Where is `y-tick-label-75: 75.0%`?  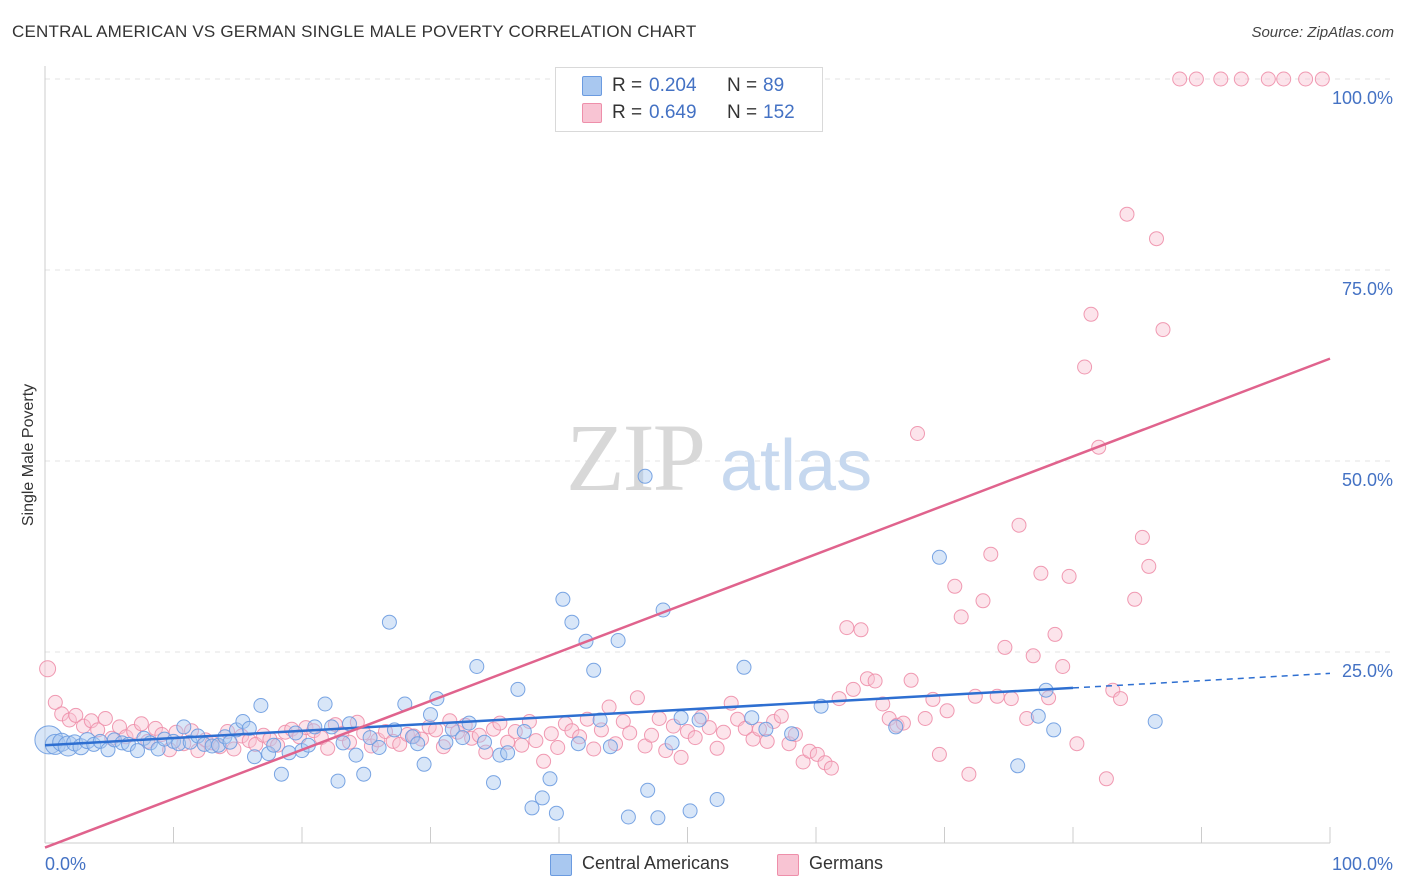
y-tick-label-75: 75.0% is located at coordinates (1367, 289).